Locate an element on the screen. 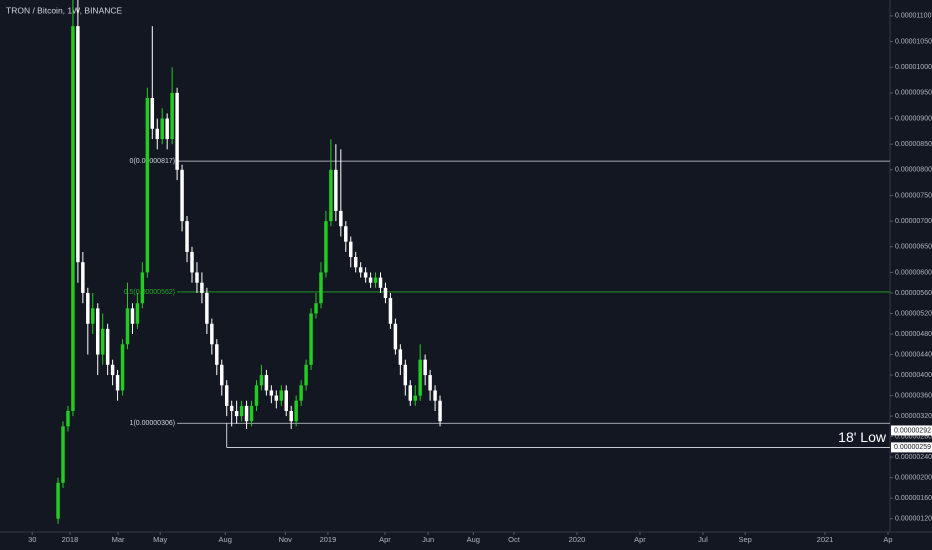 This screenshot has height=550, width=932. x-tick-label: 2020 is located at coordinates (577, 539).